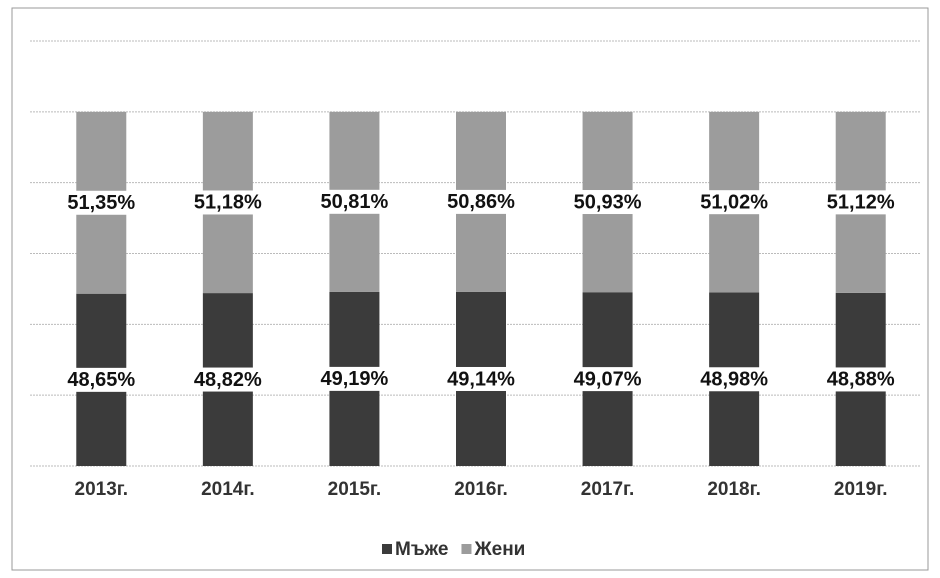  I want to click on value-label: 48,98%, so click(734, 380).